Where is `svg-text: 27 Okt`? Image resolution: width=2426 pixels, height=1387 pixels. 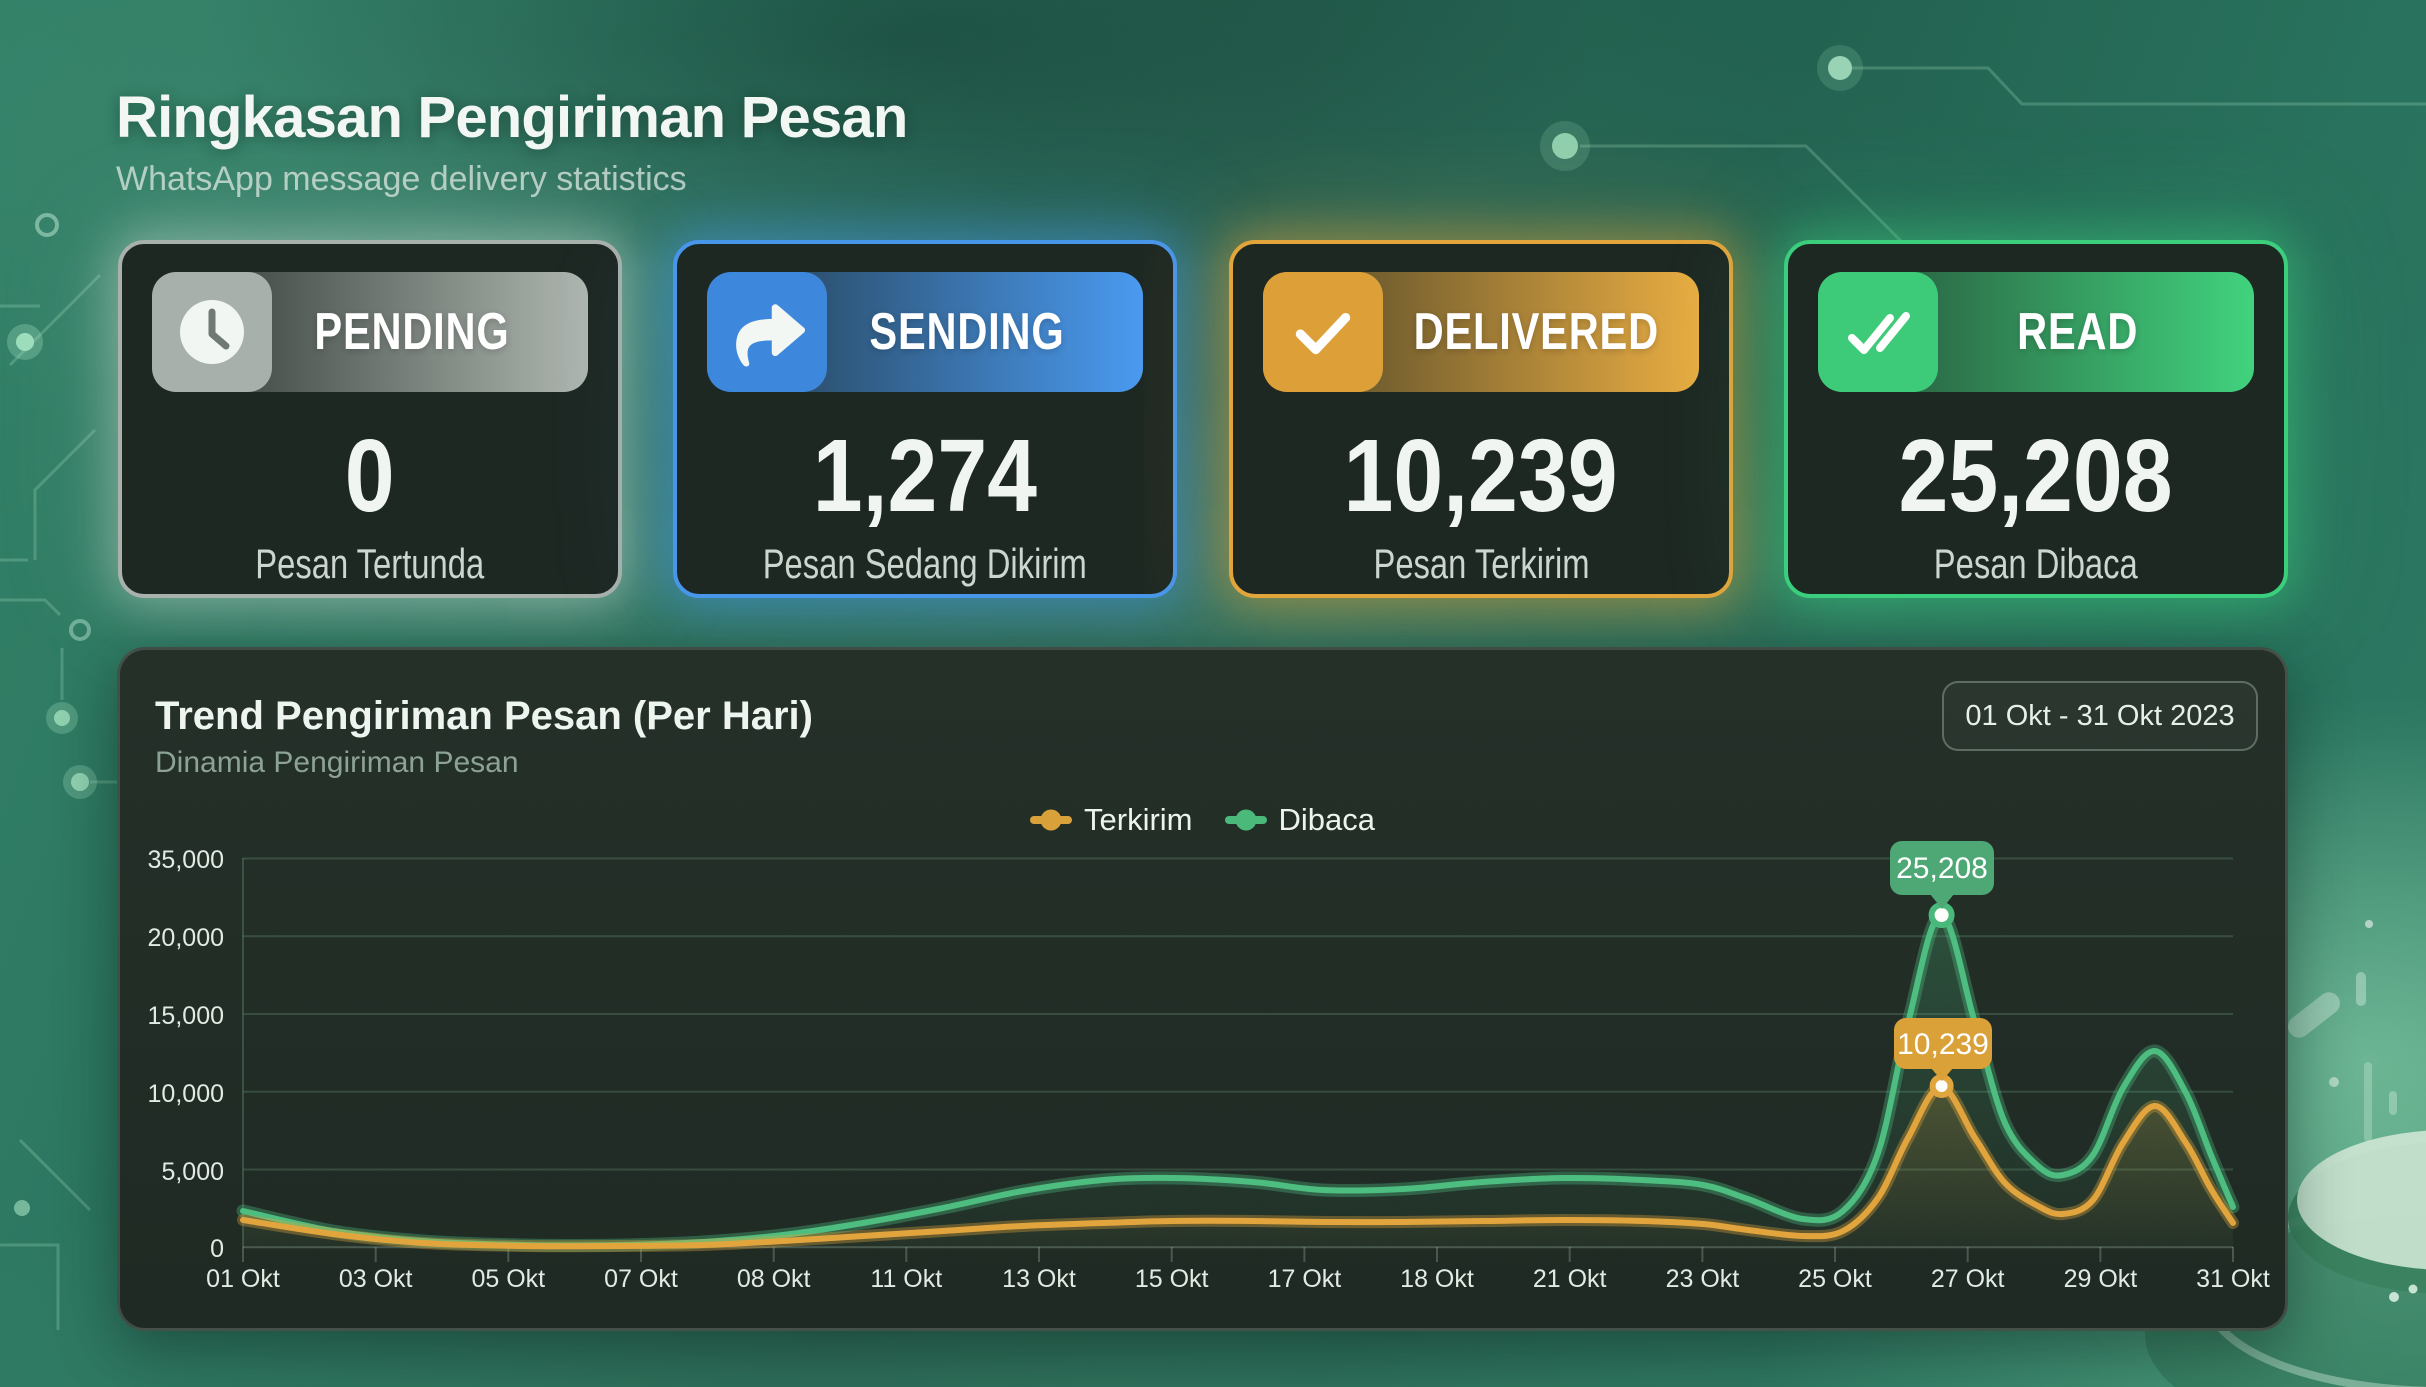 svg-text: 27 Okt is located at coordinates (1968, 1279).